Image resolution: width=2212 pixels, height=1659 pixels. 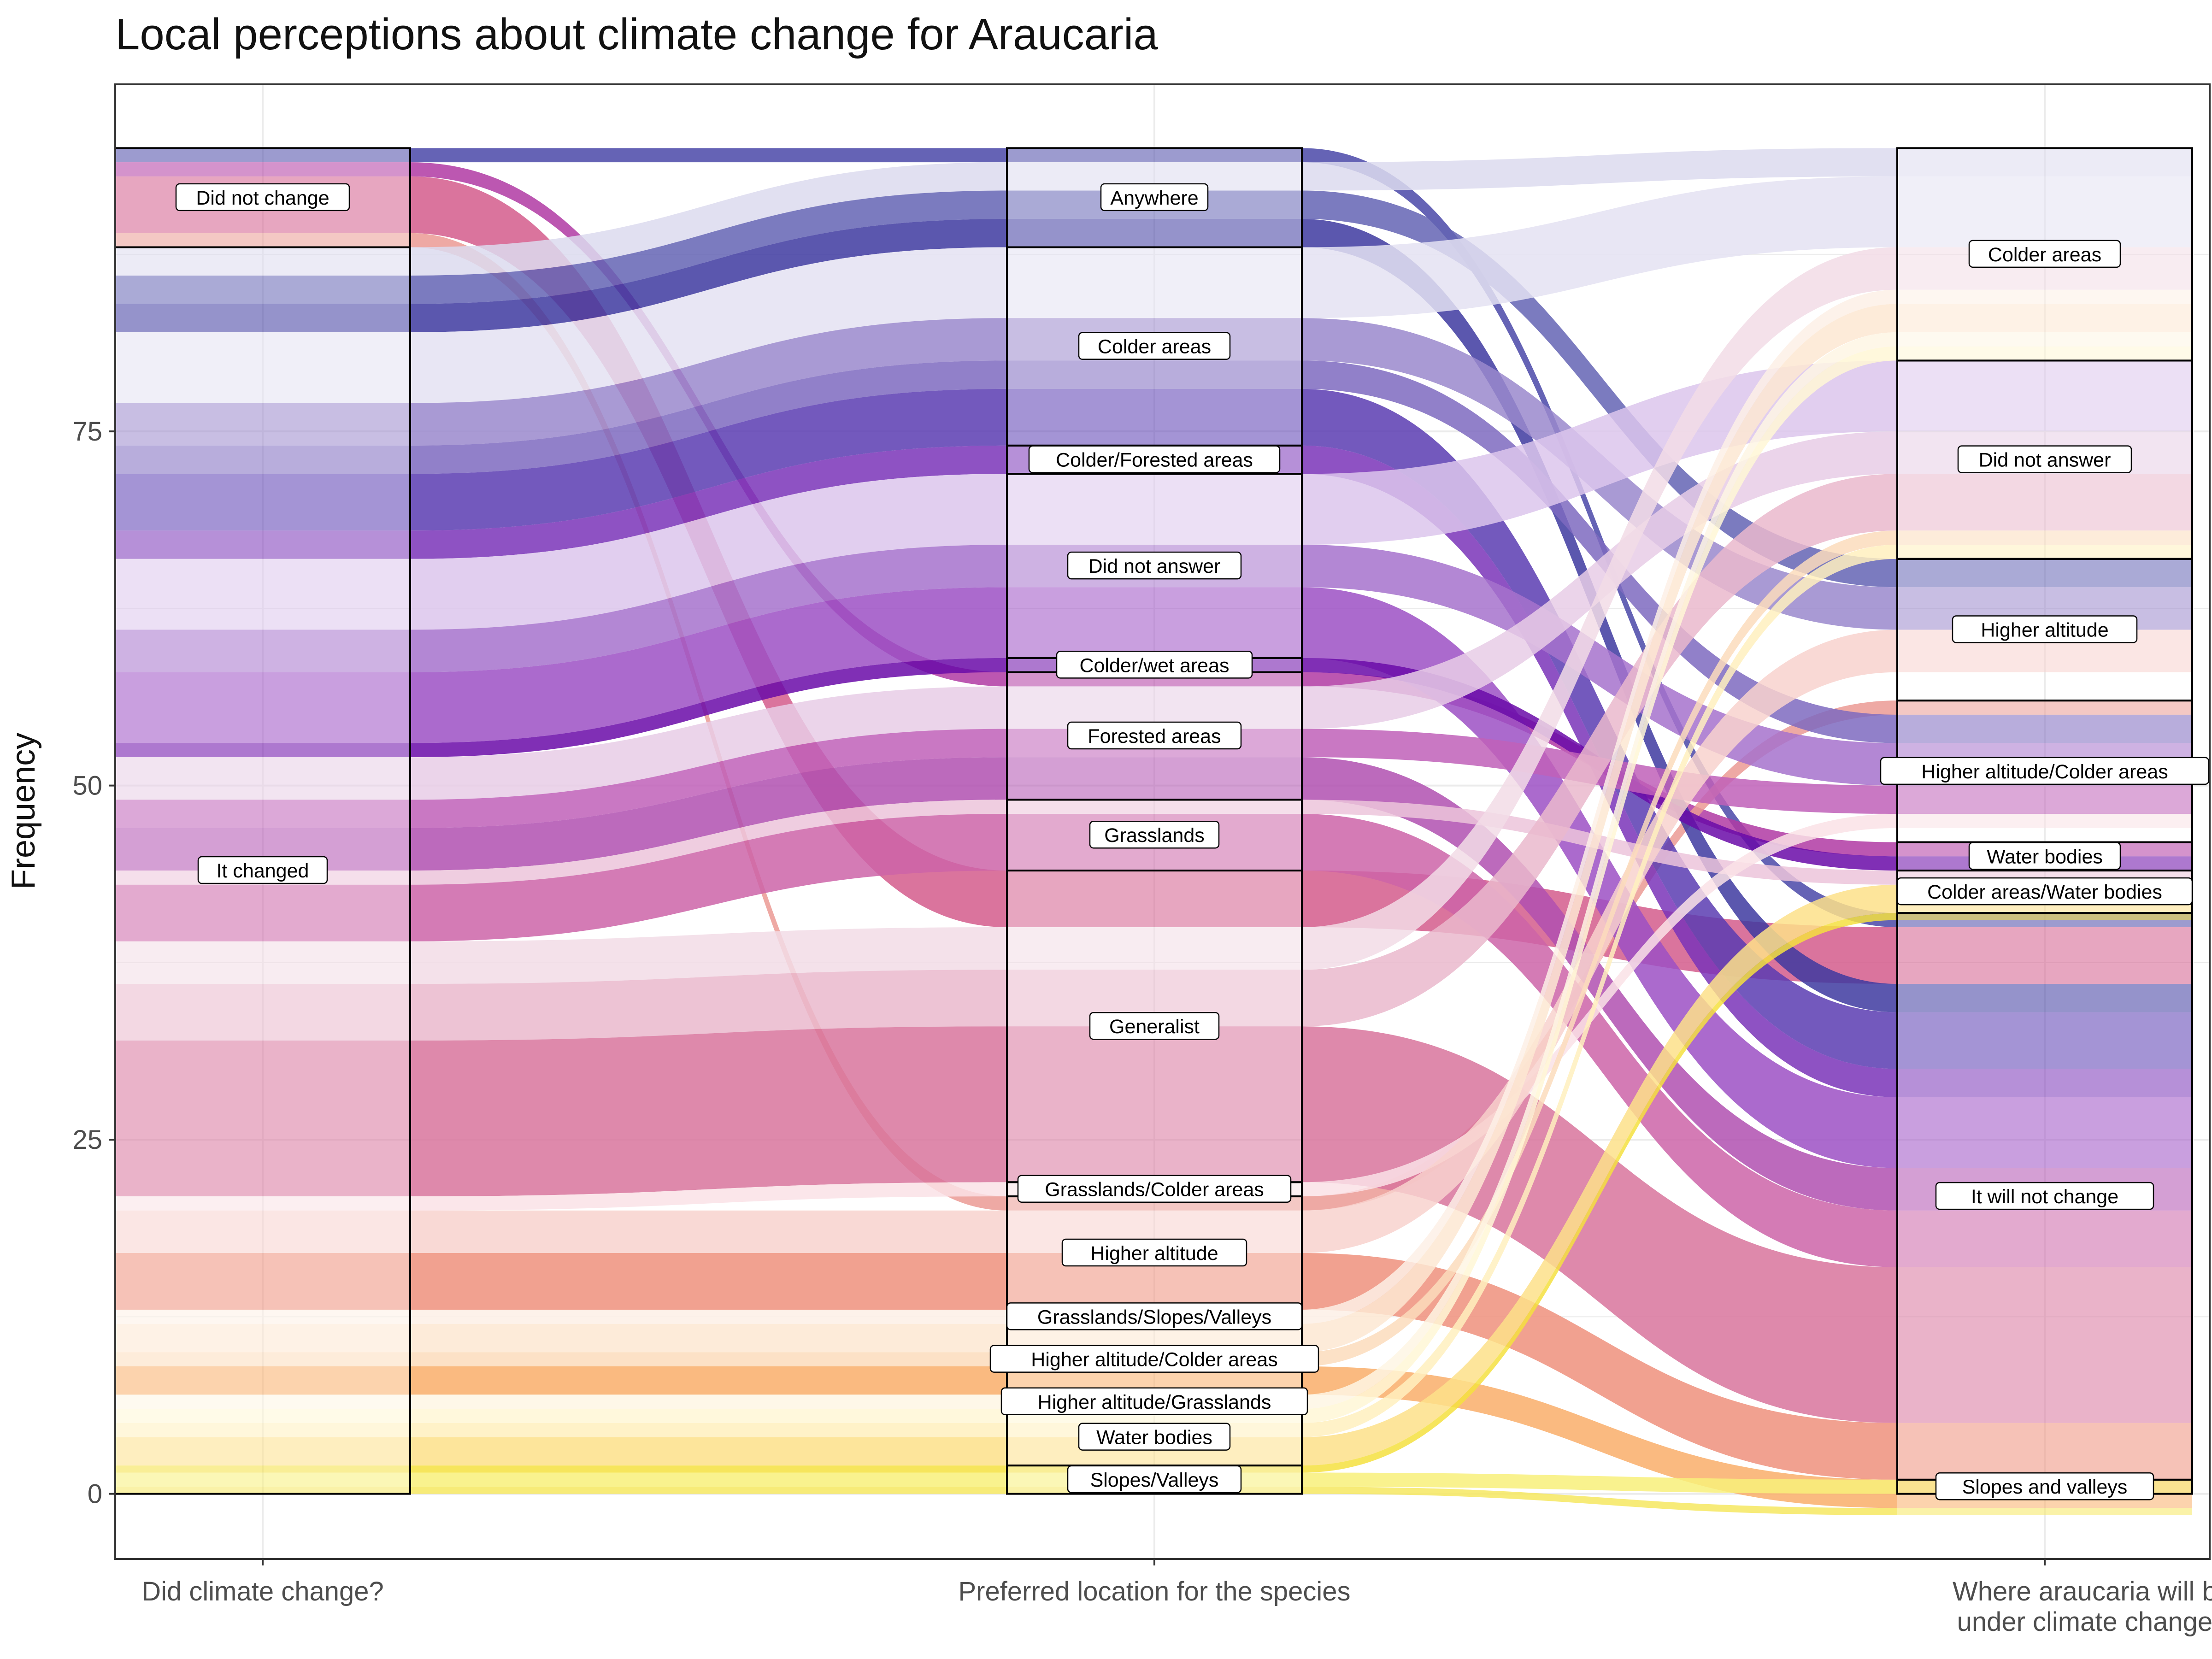 I want to click on y-tick-label: 0, so click(x=95, y=1494).